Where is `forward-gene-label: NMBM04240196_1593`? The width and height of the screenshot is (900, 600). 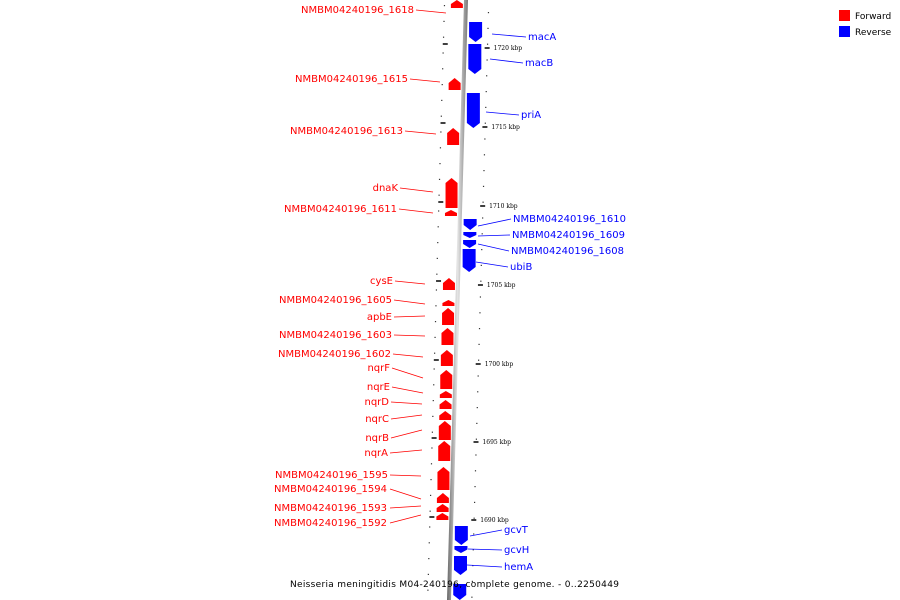
forward-gene-label: NMBM04240196_1593 is located at coordinates (330, 508).